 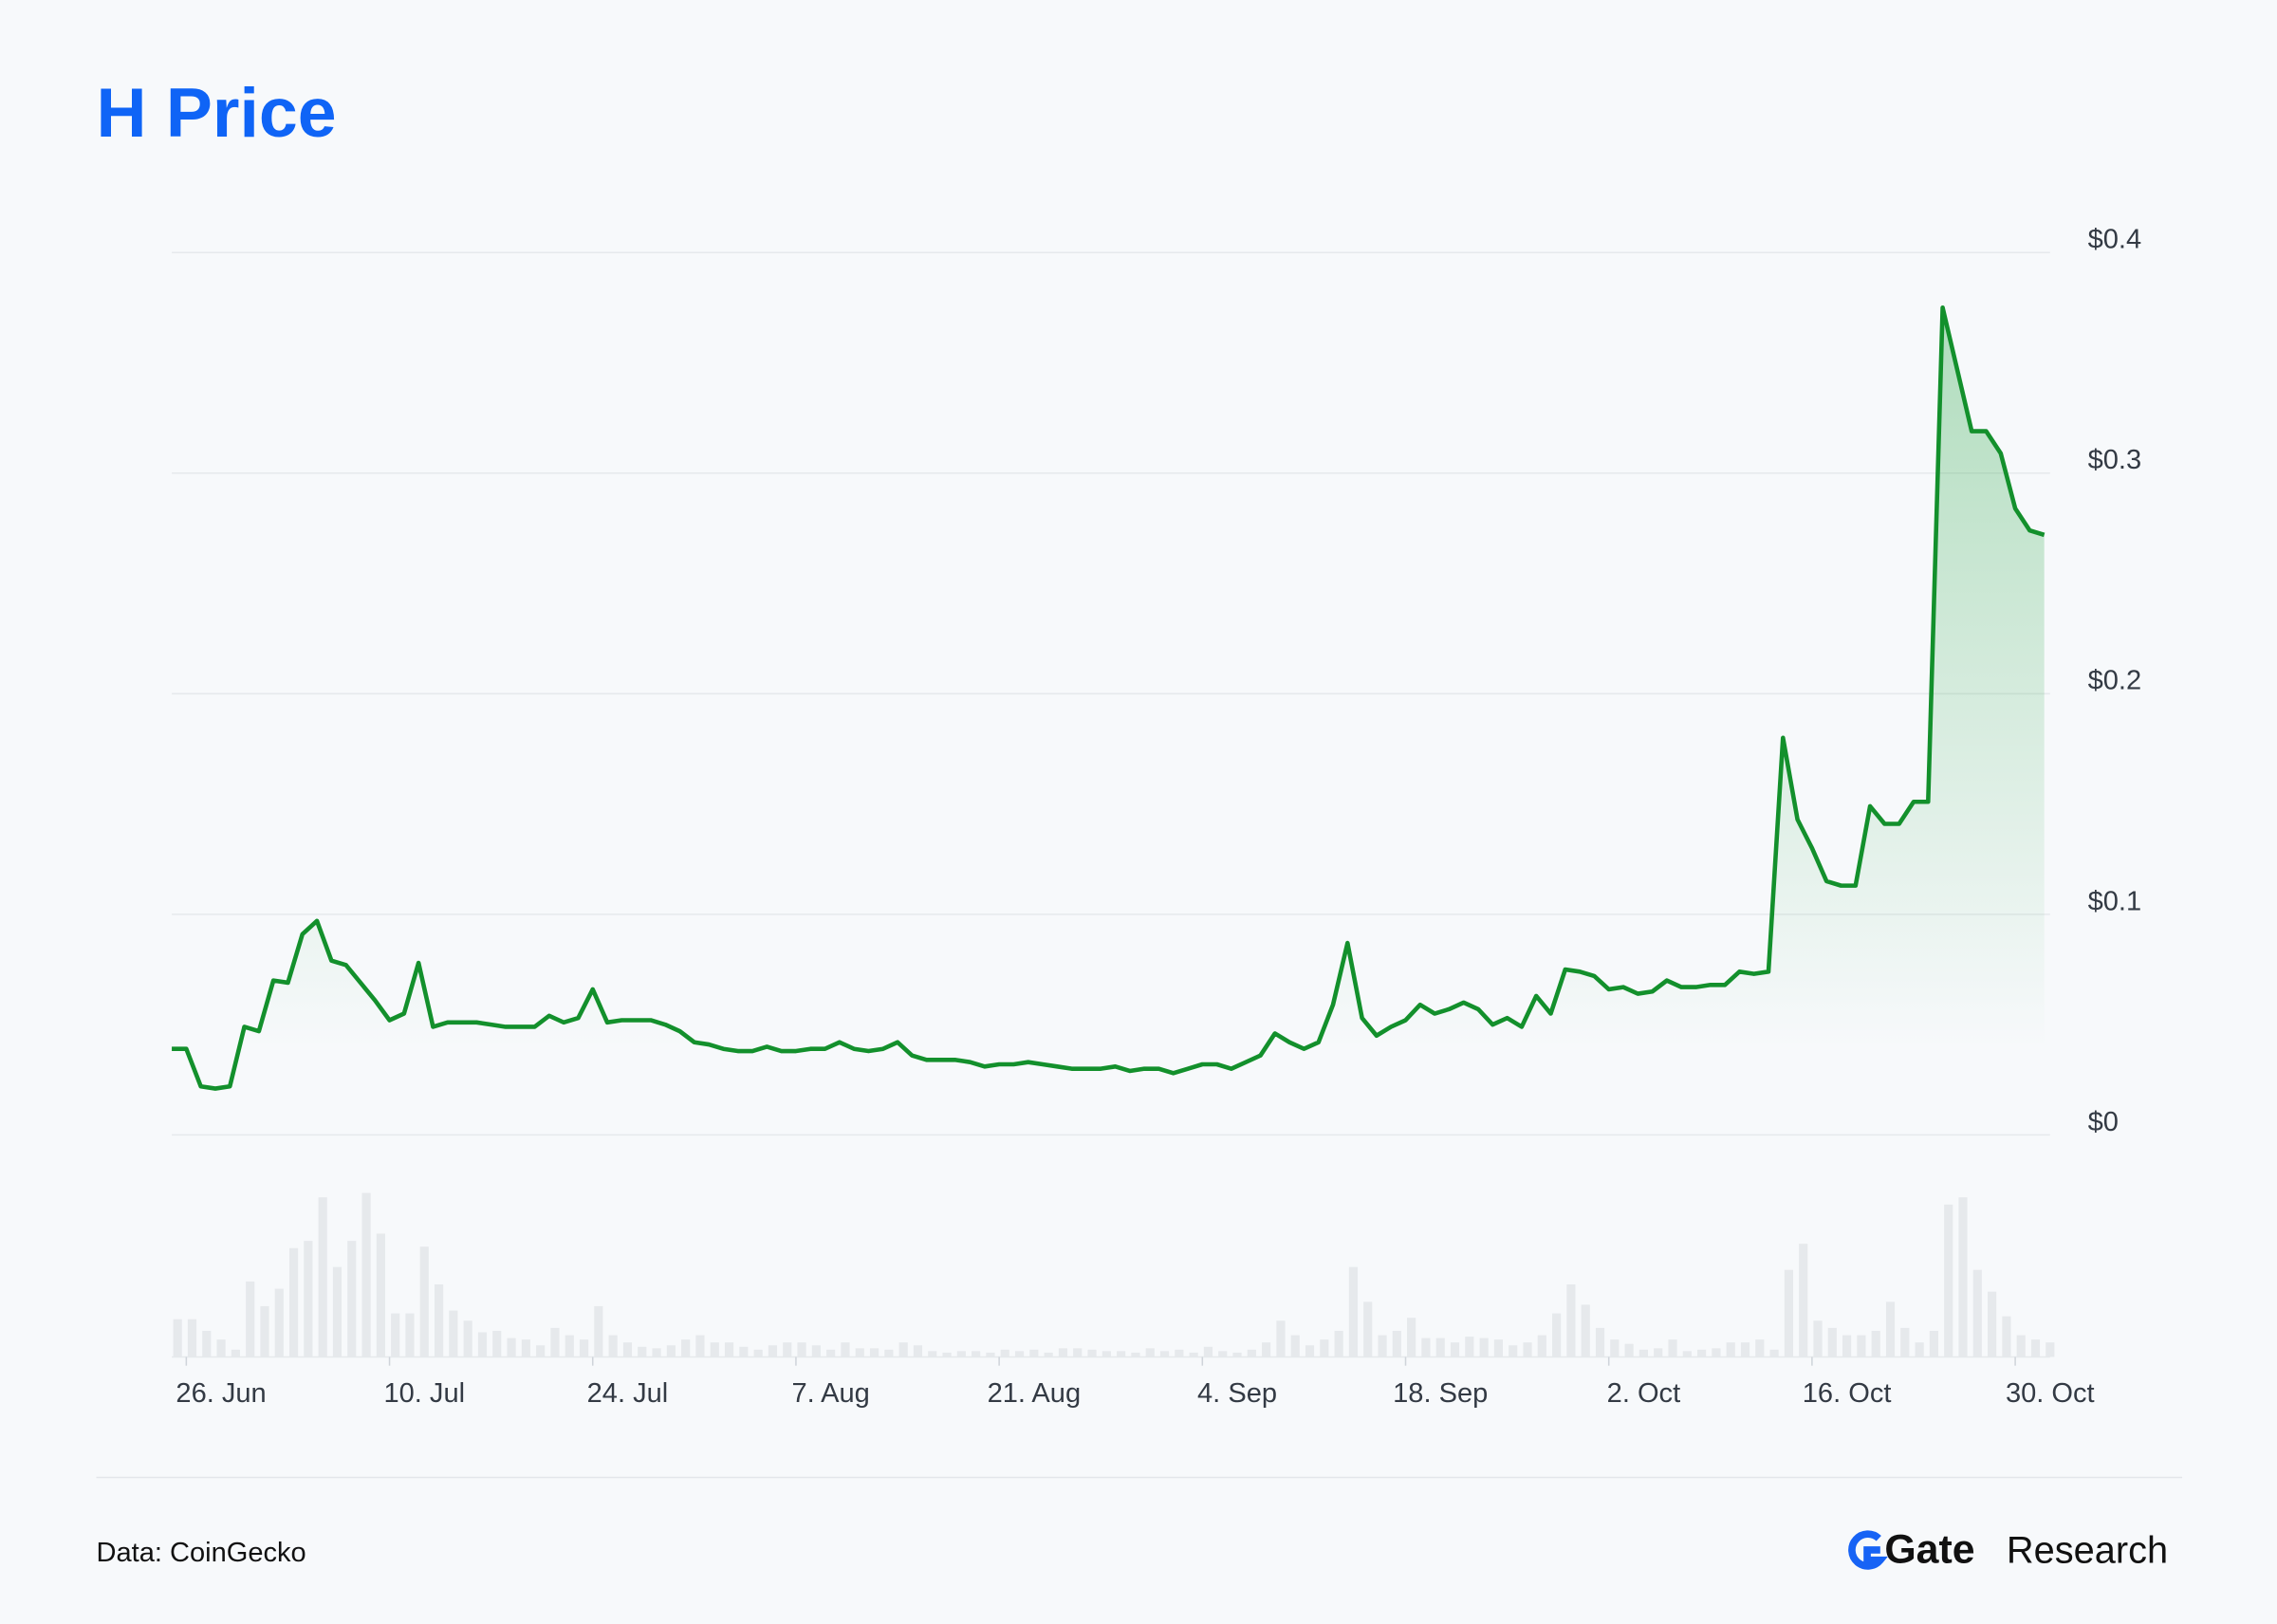 What do you see at coordinates (1440, 1394) in the screenshot?
I see `x-tick-label: 18. Sep` at bounding box center [1440, 1394].